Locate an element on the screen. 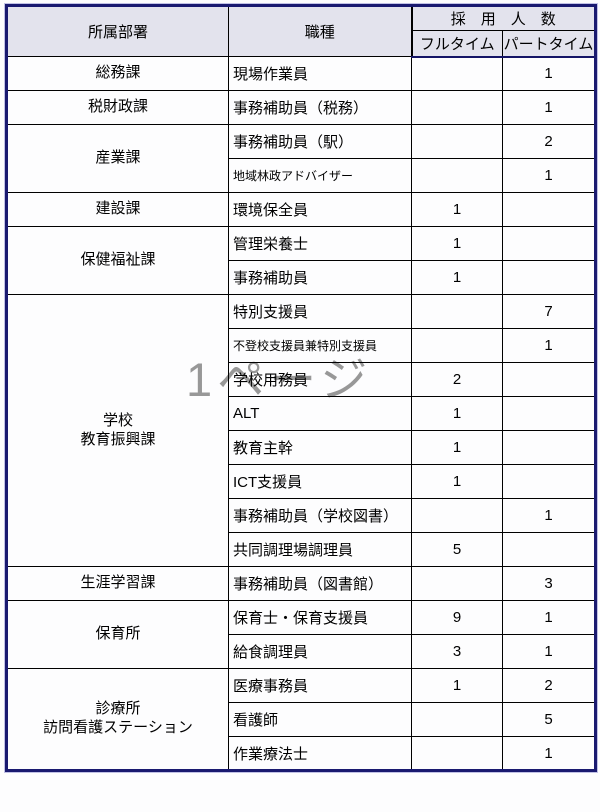  table-row: 事務補助員 1 is located at coordinates (302, 277).